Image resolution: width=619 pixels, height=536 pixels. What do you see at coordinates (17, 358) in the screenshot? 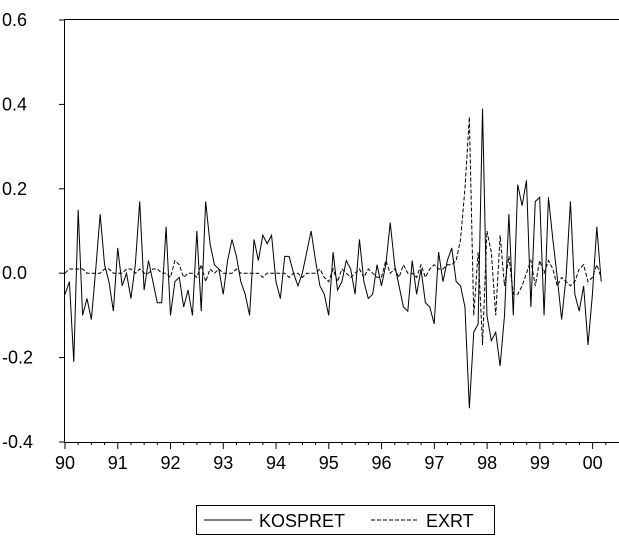
I see `y-tick-label: -0.2` at bounding box center [17, 358].